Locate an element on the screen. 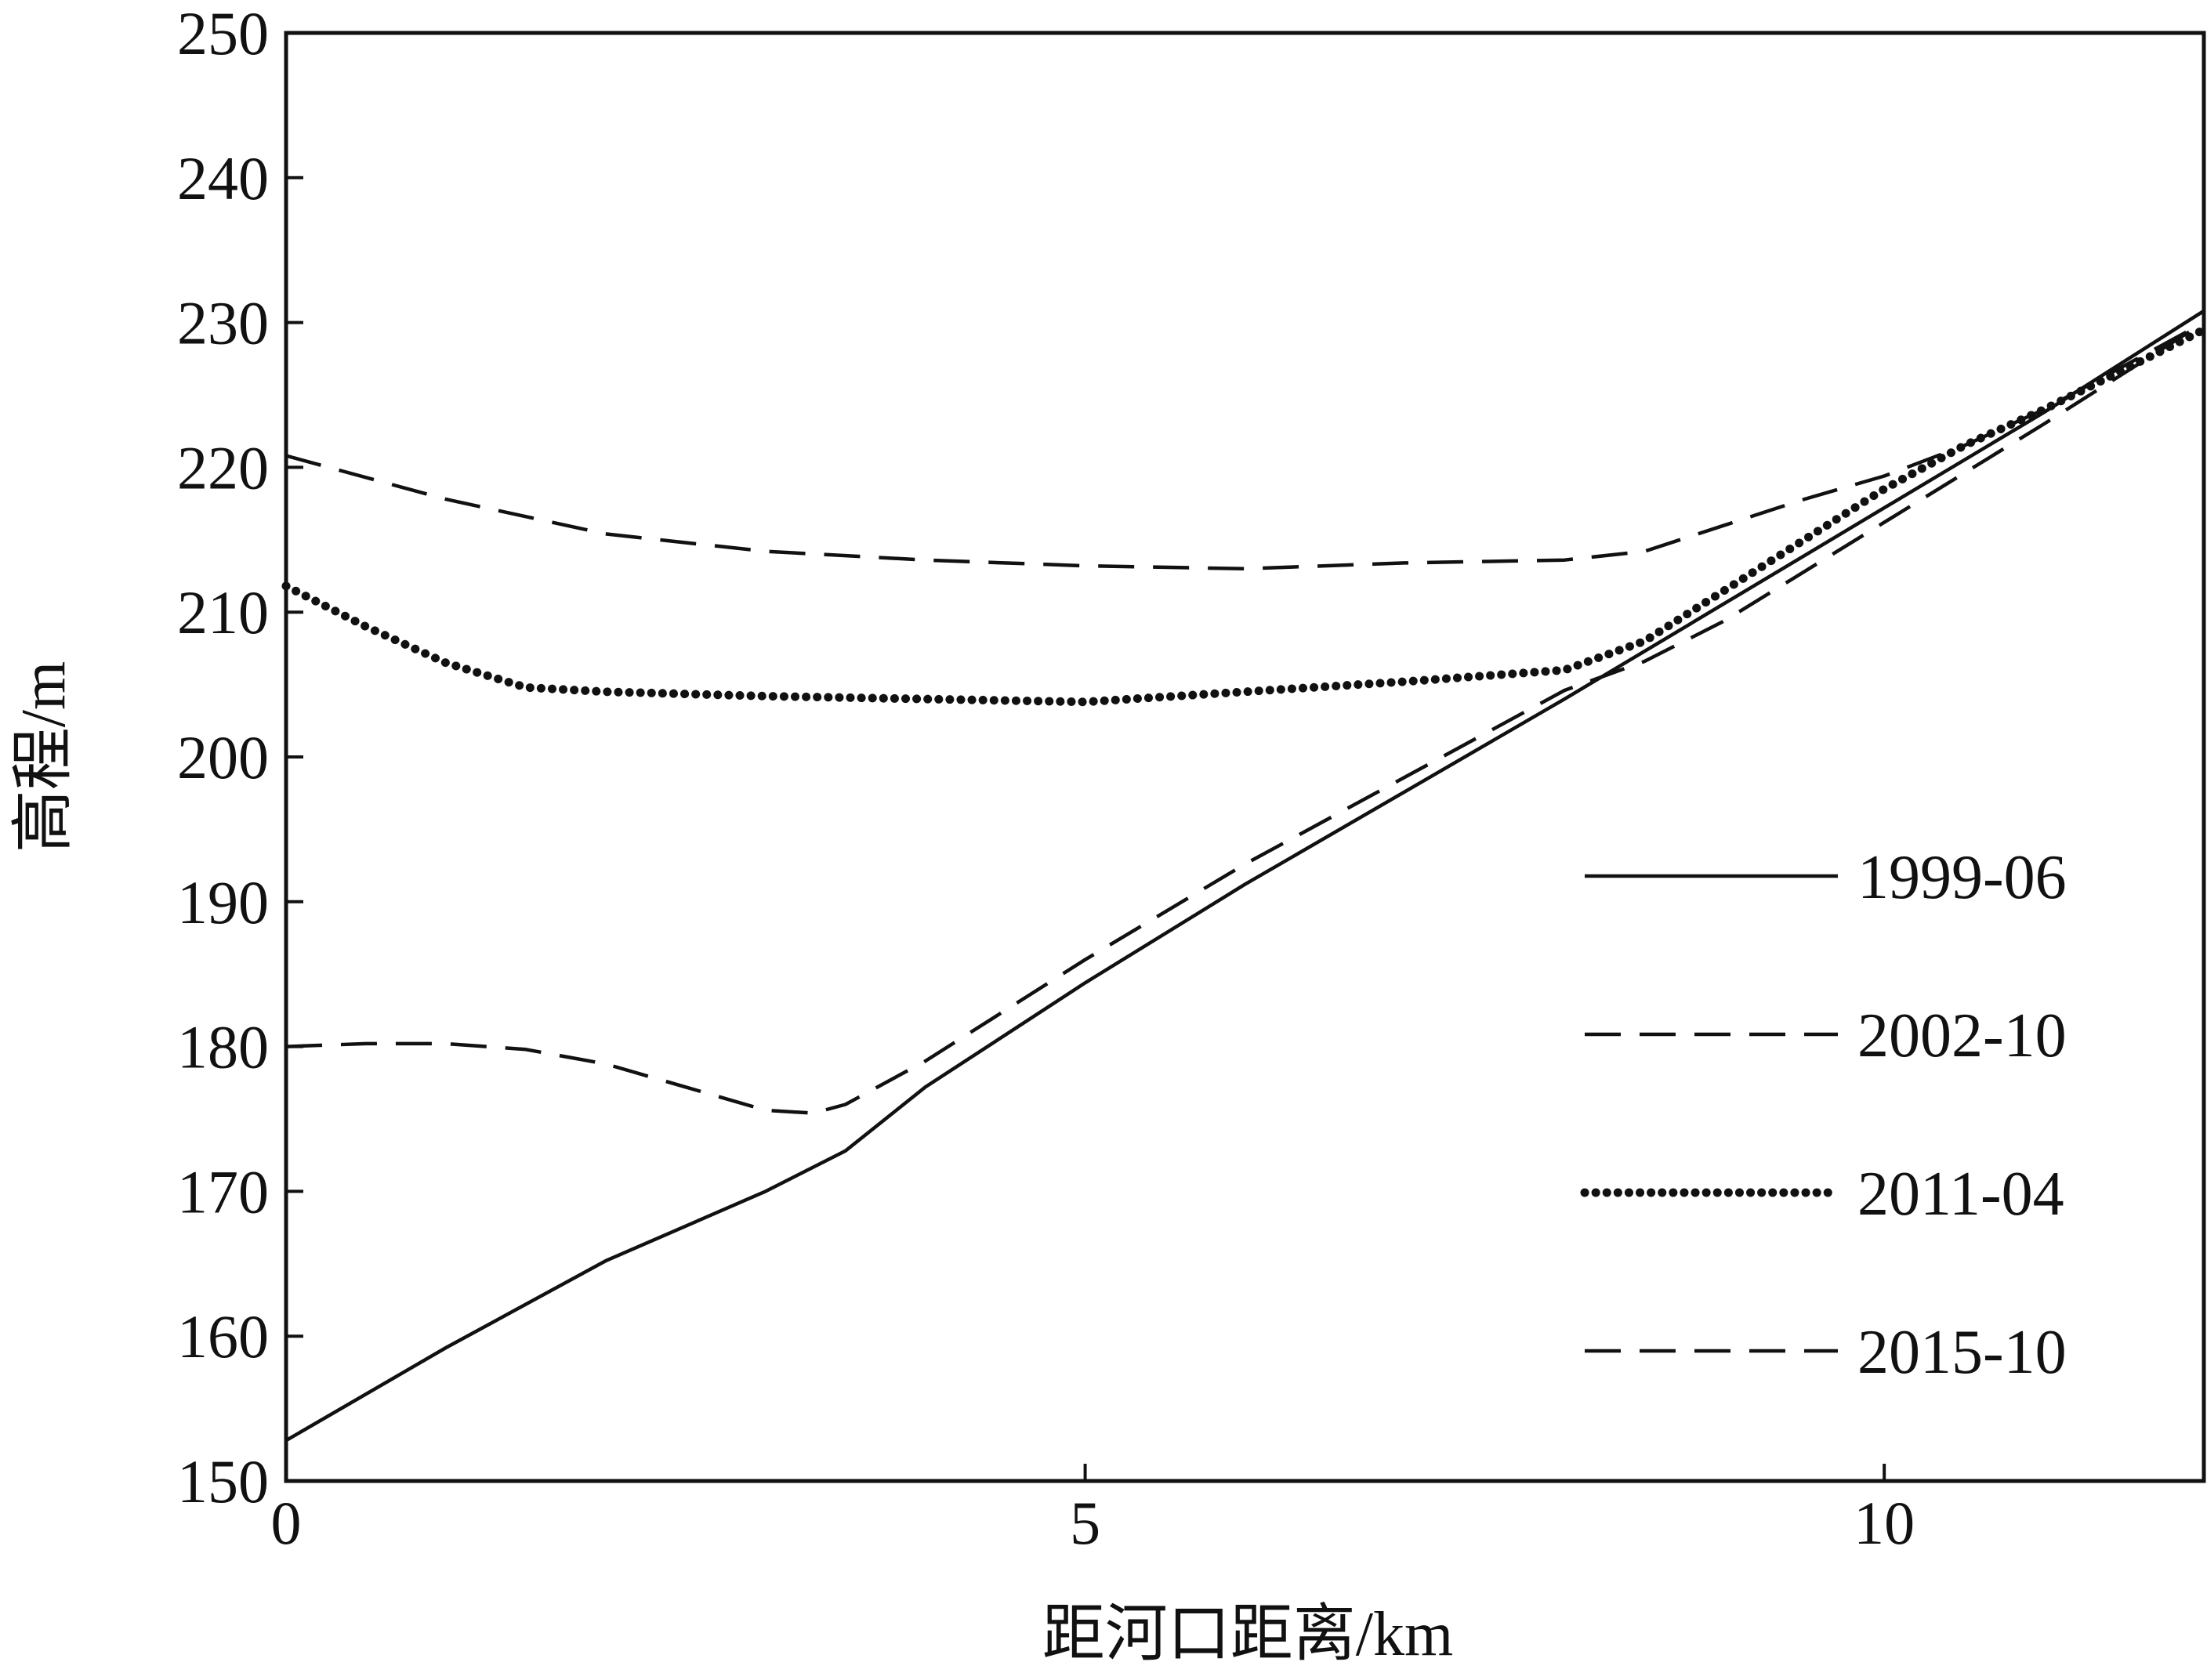 Image resolution: width=2207 pixels, height=1680 pixels. y-tick-label-6: 210 is located at coordinates (223, 612).